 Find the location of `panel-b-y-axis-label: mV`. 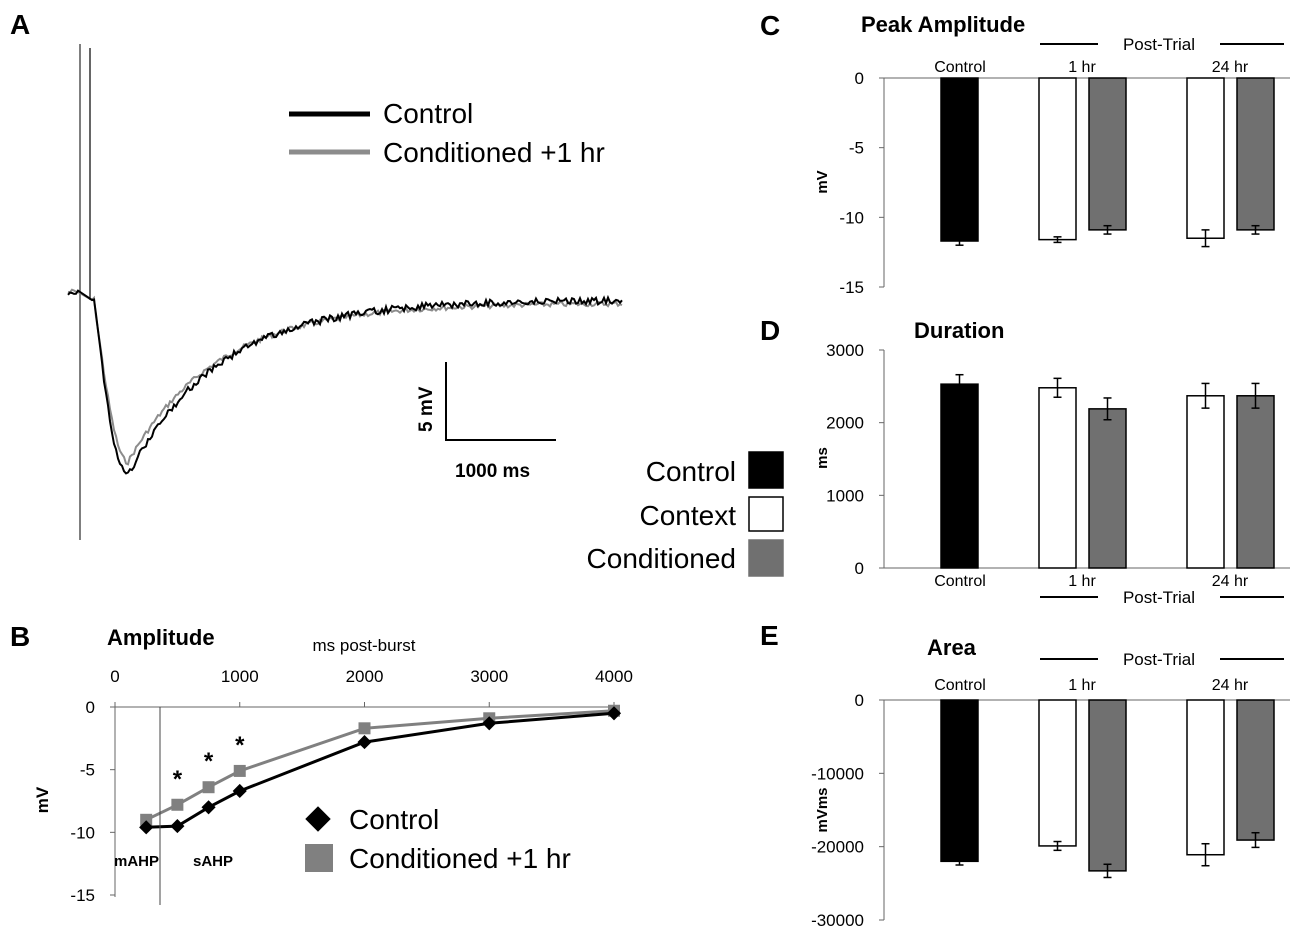

panel-b-y-axis-label: mV is located at coordinates (42, 799).